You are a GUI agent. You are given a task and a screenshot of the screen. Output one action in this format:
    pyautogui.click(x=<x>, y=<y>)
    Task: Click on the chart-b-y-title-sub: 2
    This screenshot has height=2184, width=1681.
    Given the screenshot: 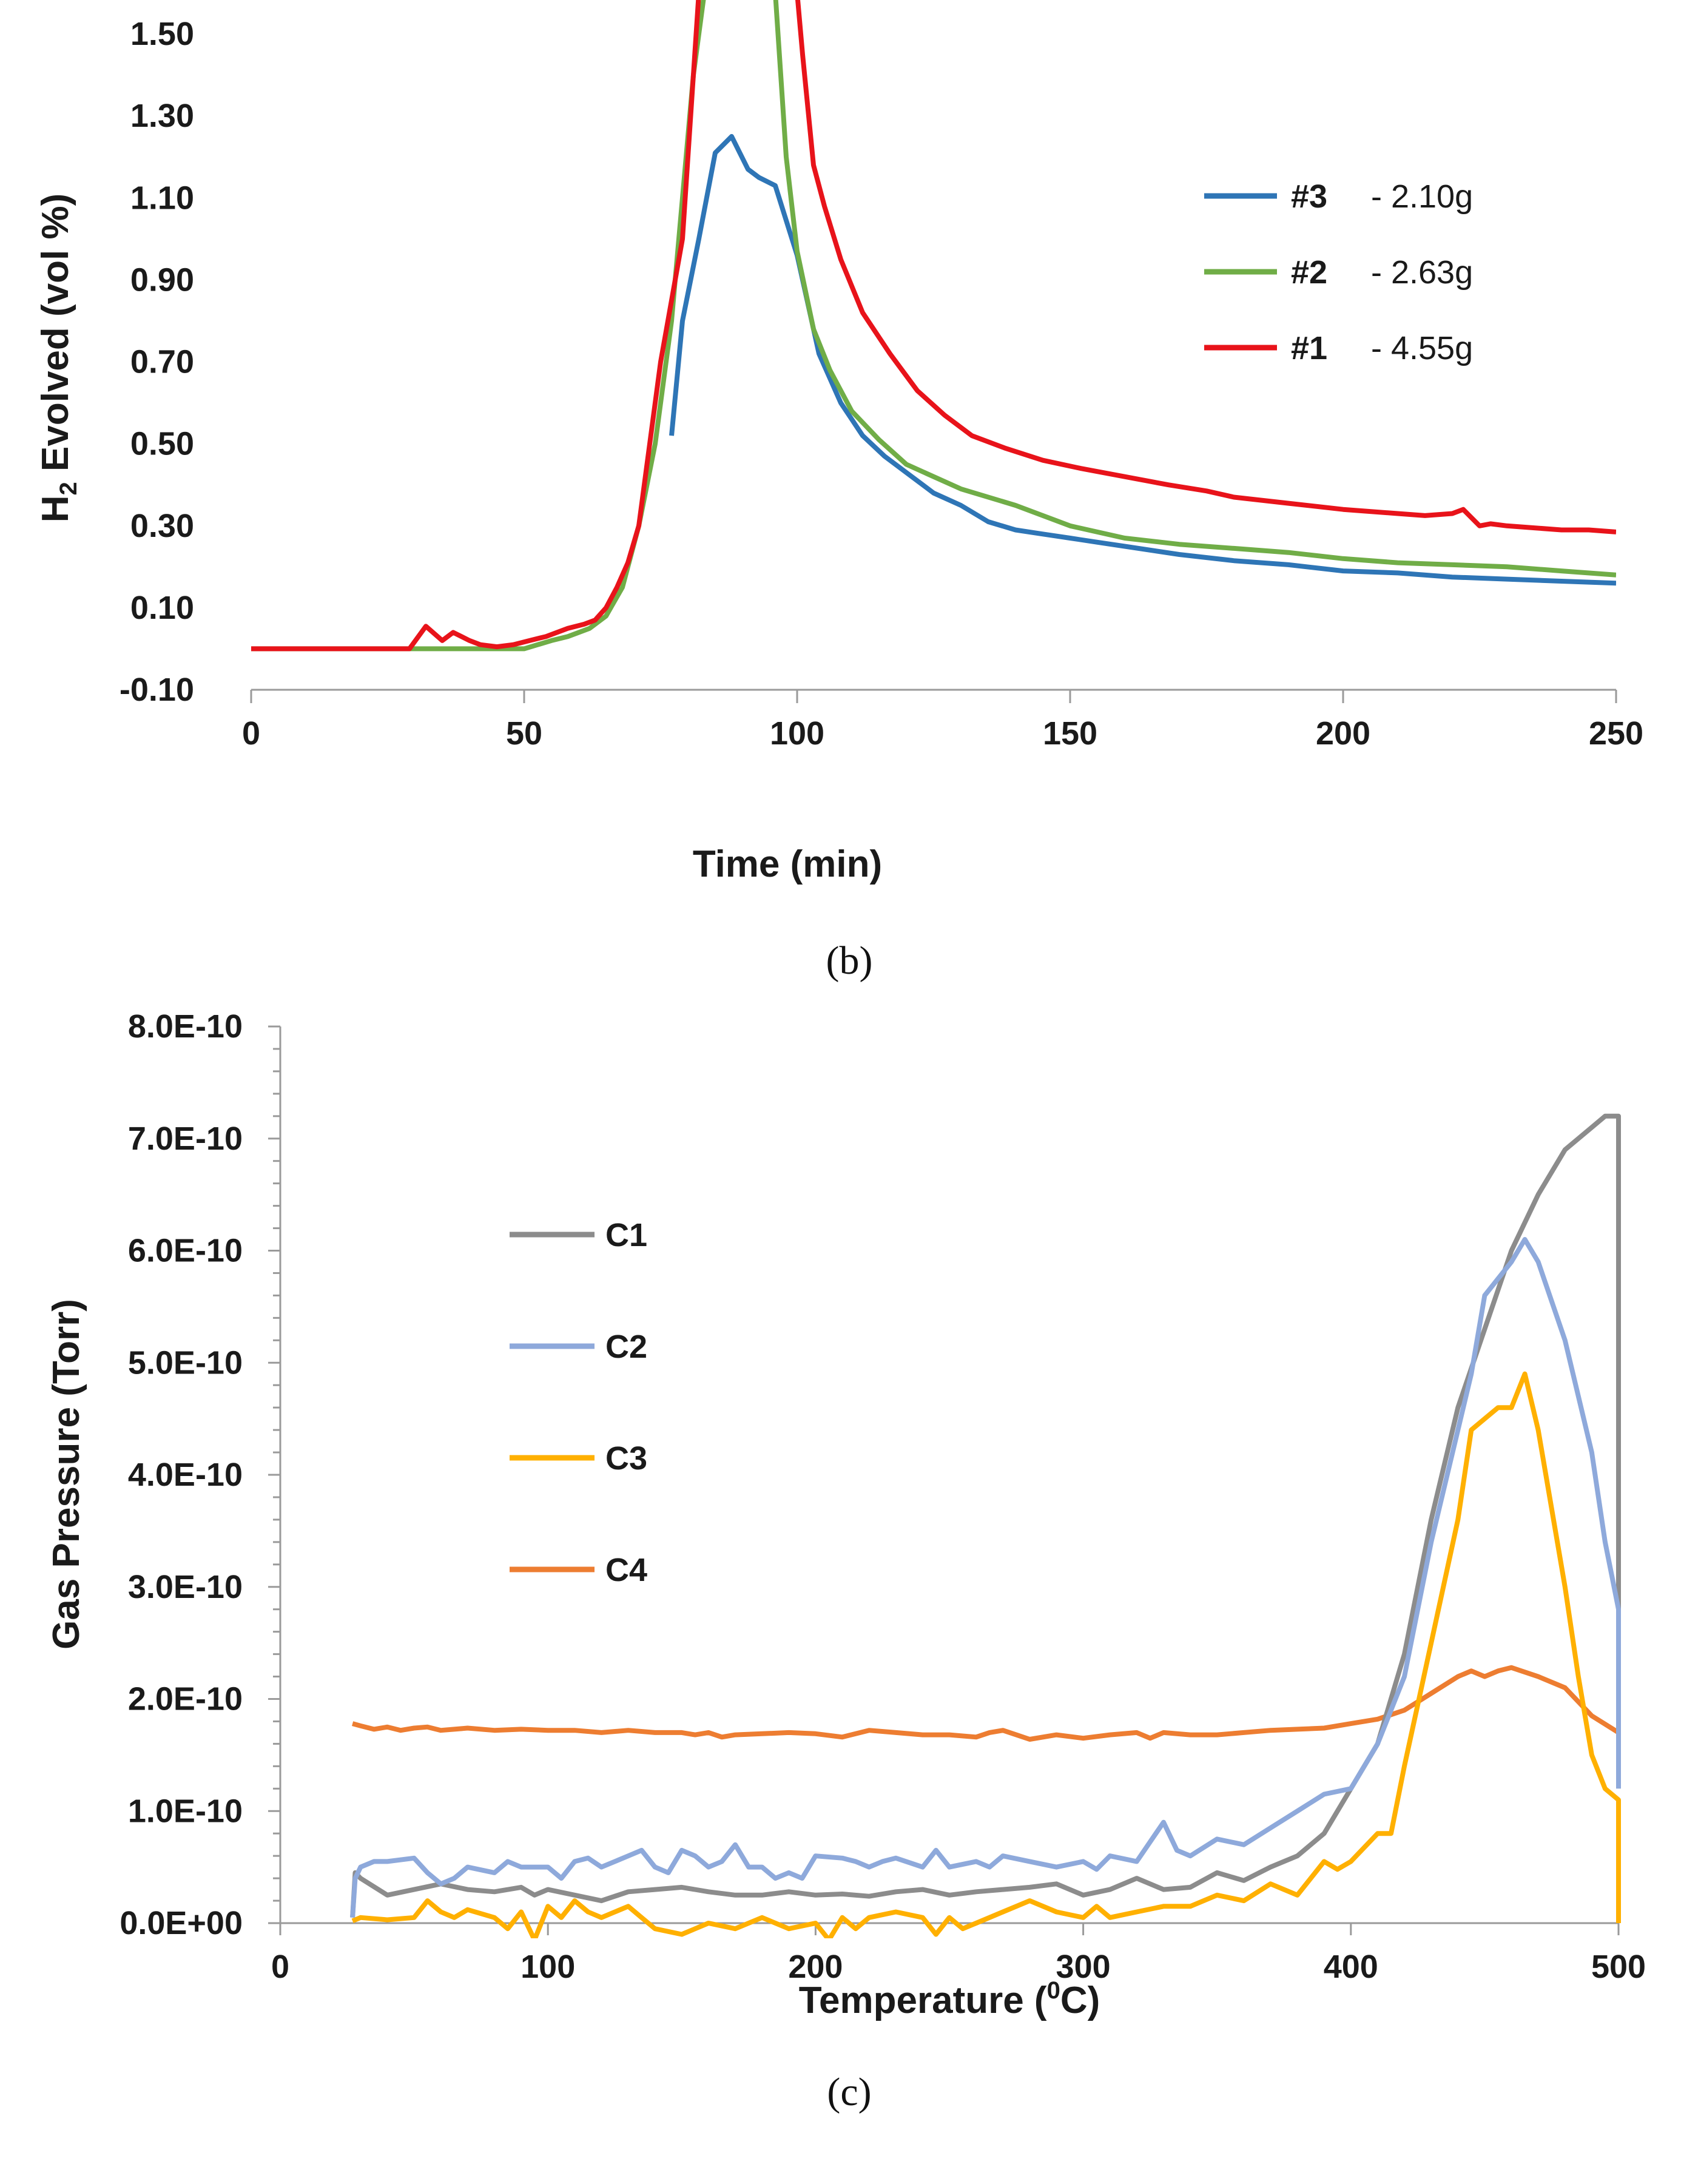 What is the action you would take?
    pyautogui.click(x=68, y=488)
    